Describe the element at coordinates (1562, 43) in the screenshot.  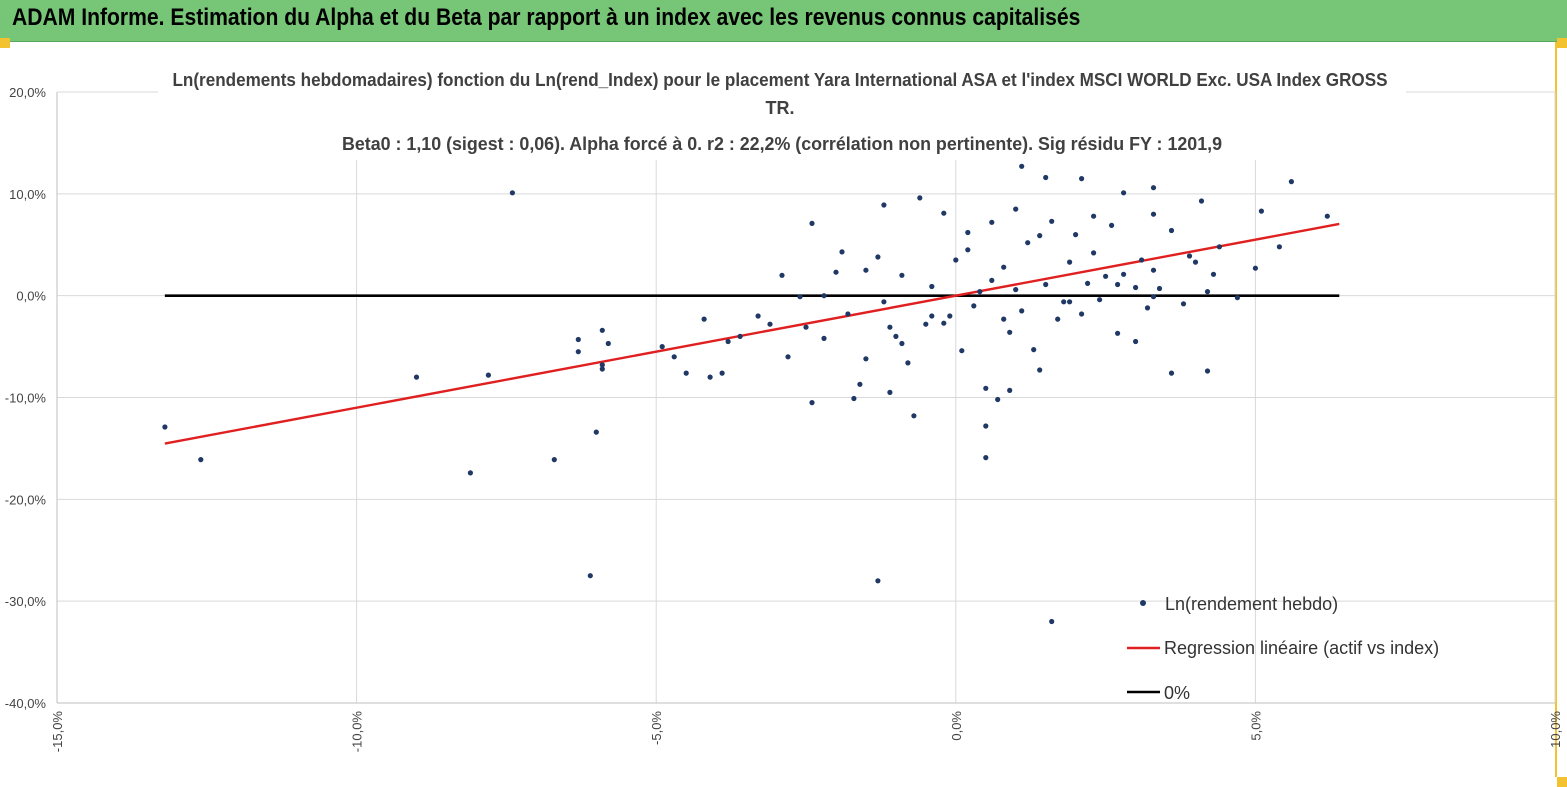
I see `selection-handle-top-right` at that location.